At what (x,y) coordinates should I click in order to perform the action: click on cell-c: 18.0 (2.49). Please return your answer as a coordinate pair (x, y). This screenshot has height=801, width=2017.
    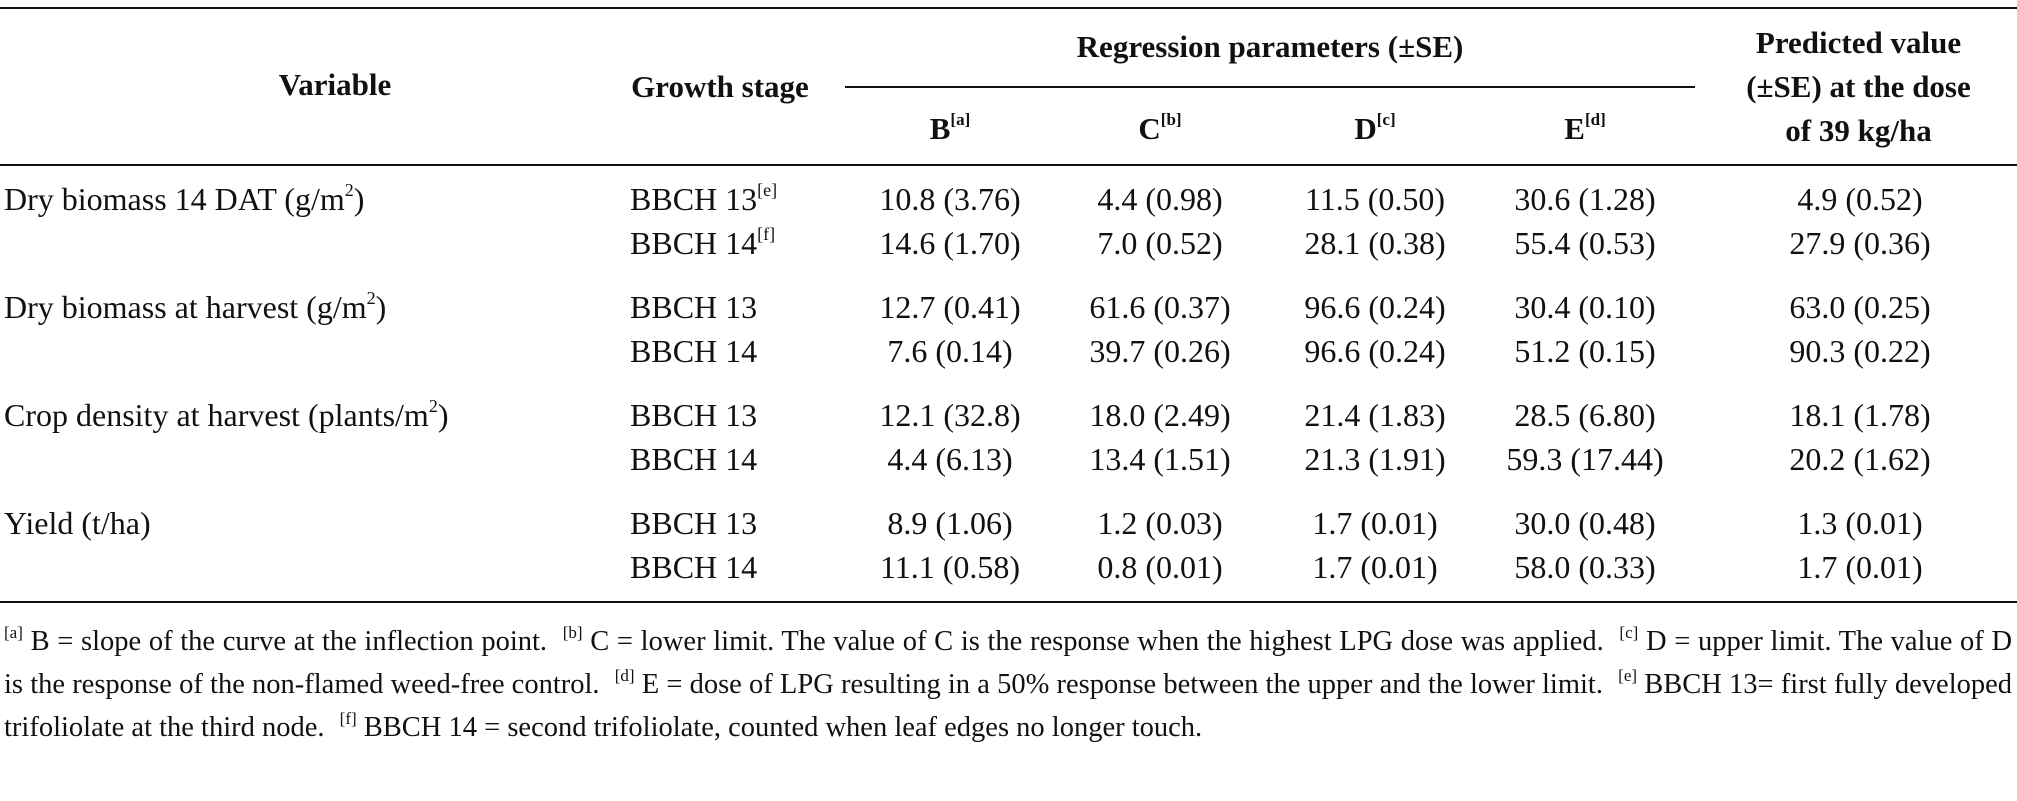
    Looking at the image, I should click on (1160, 415).